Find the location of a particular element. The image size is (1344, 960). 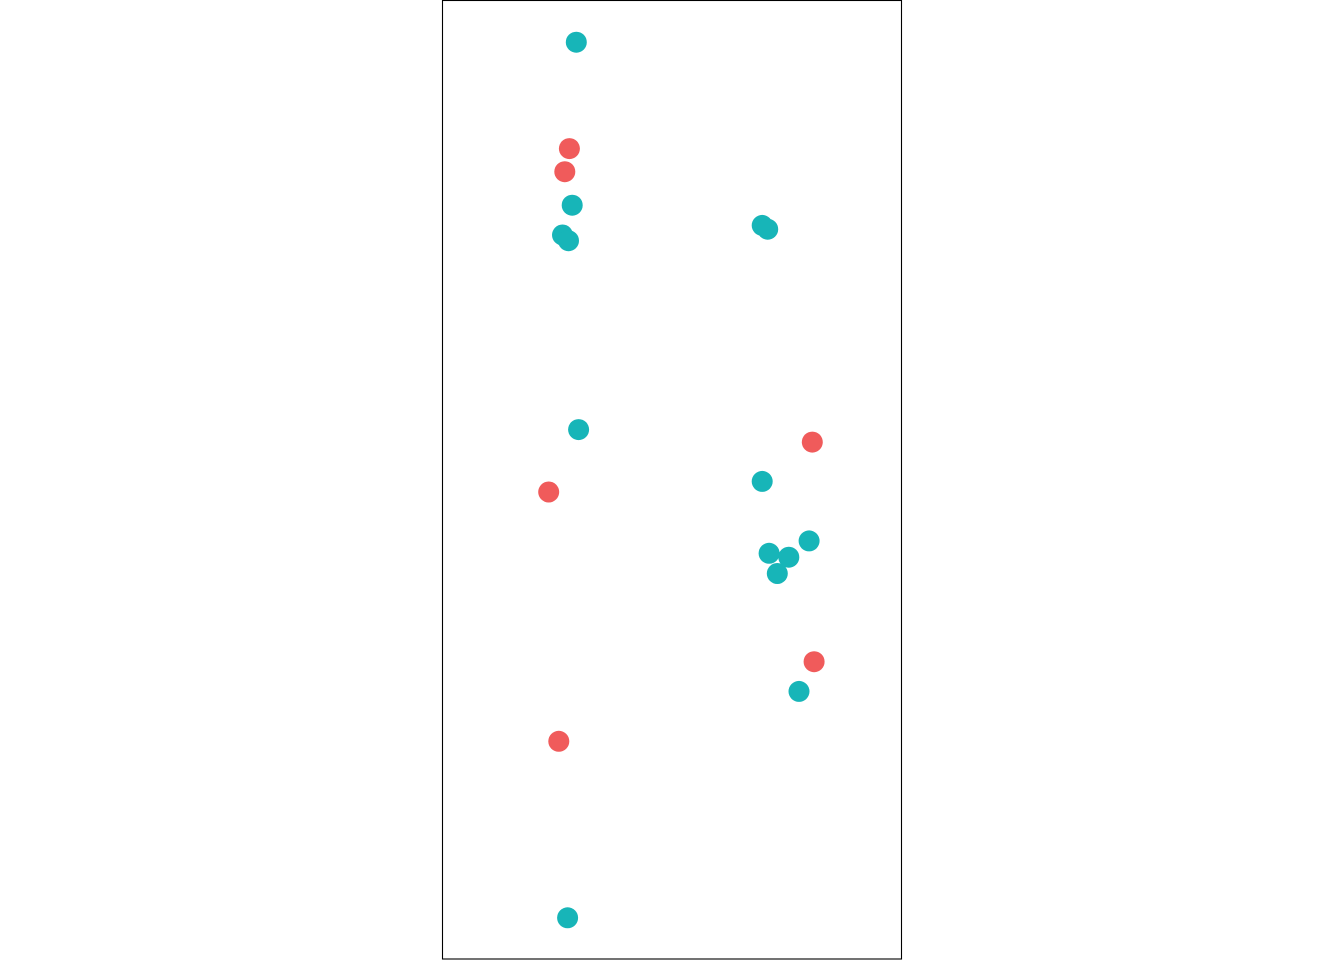

series-group-red is located at coordinates (681, 445).